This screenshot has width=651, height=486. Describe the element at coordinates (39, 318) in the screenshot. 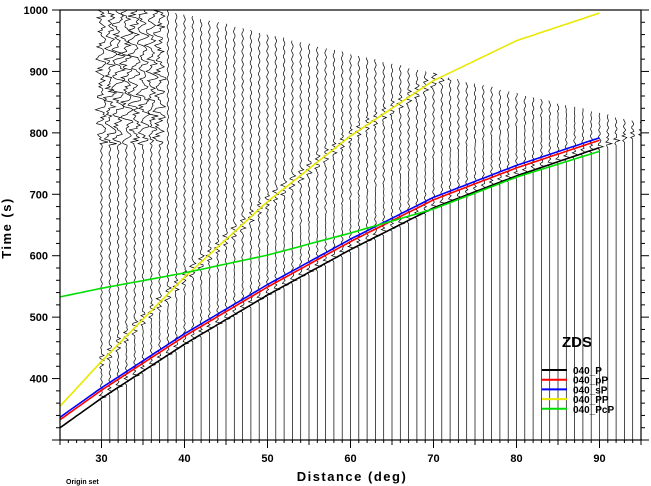

I see `y-tick-label: 500` at that location.